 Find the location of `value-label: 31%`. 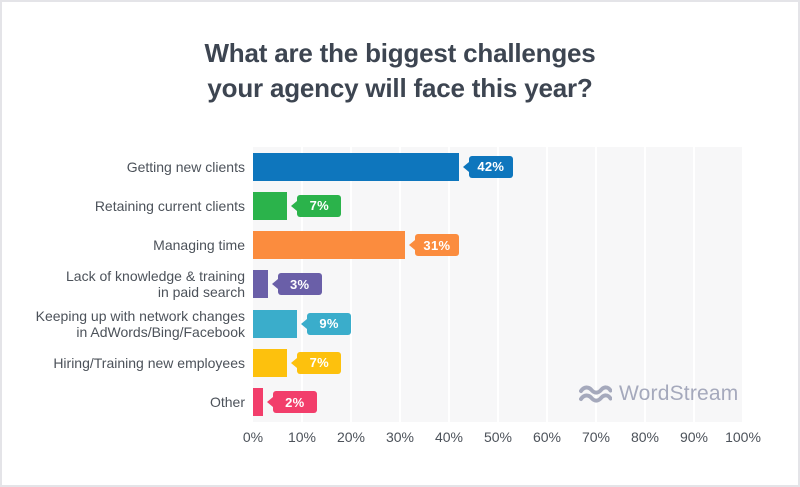

value-label: 31% is located at coordinates (437, 245).